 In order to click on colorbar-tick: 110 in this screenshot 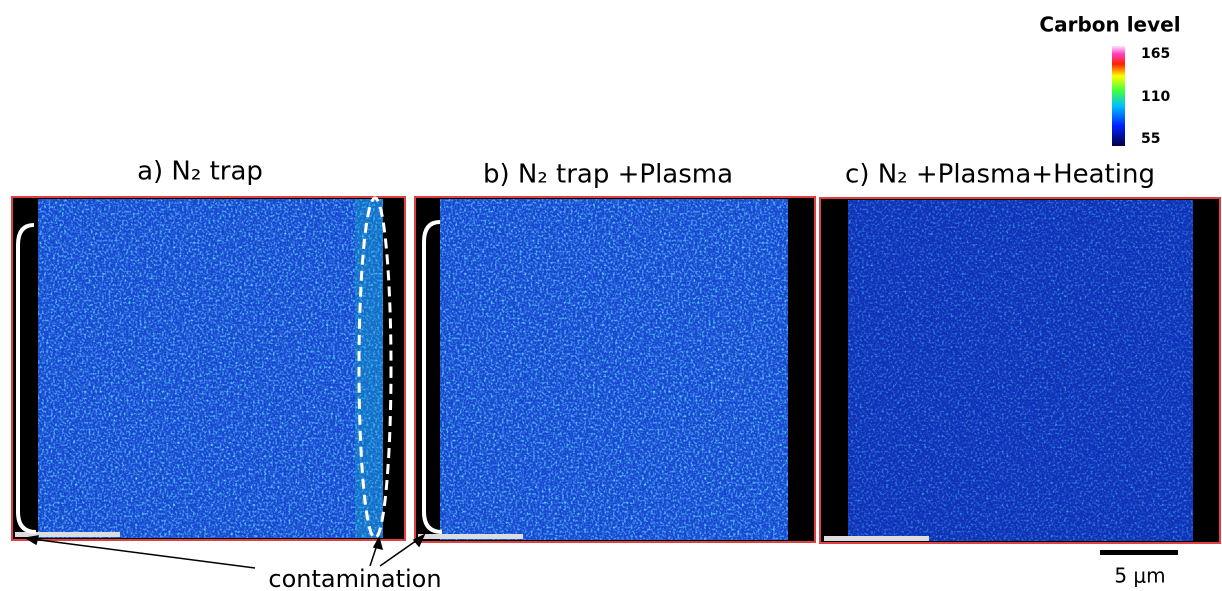, I will do `click(1155, 97)`.